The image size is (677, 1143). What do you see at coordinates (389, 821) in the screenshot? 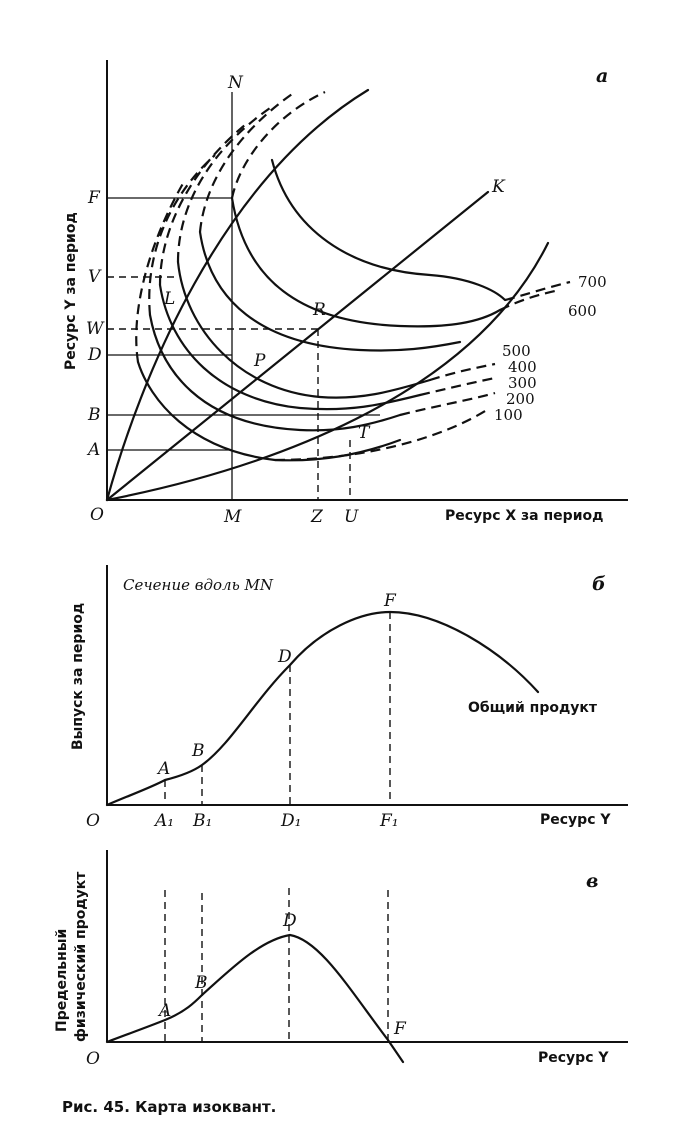
I see `b-tick-f1: F₁` at bounding box center [389, 821].